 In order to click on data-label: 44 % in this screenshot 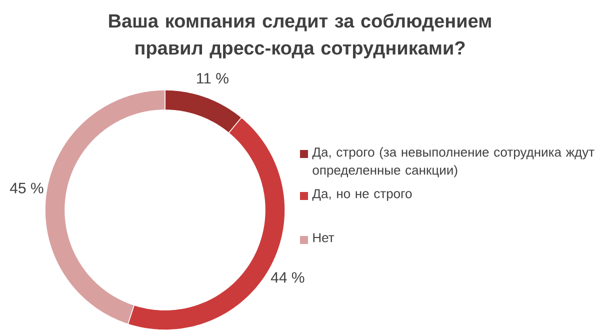, I will do `click(287, 277)`.